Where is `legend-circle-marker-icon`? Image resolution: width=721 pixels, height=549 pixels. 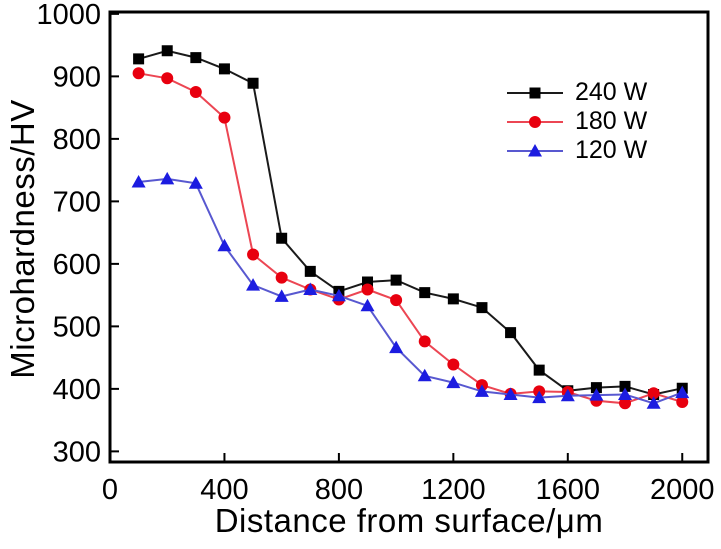 legend-circle-marker-icon is located at coordinates (535, 121).